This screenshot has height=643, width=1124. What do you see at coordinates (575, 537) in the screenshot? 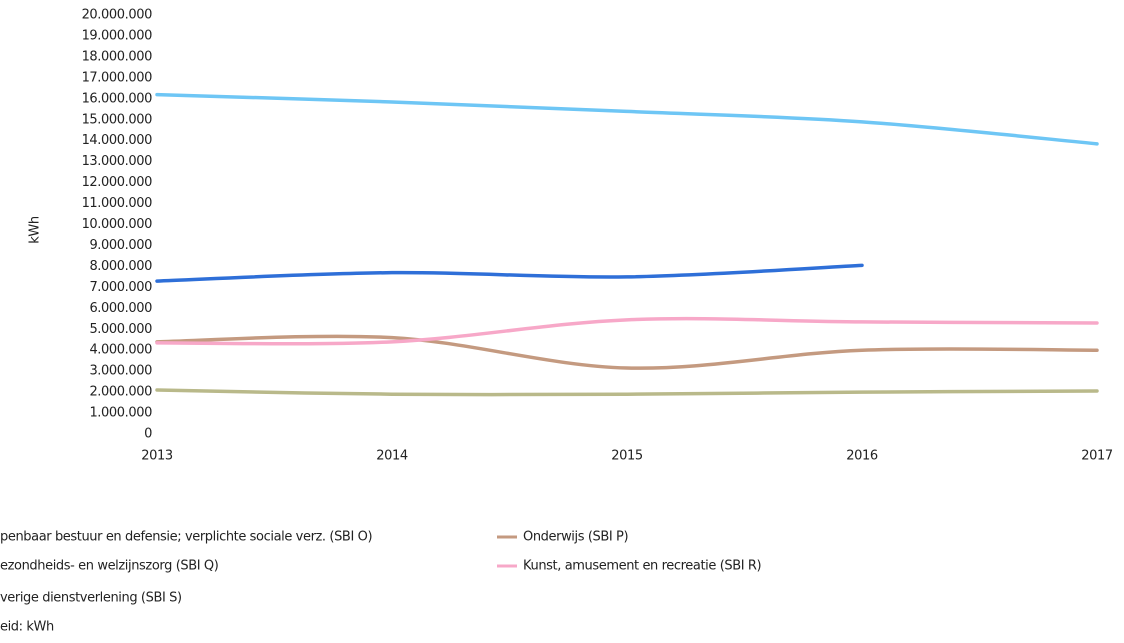
I see `legend-label: Onderwijs (SBI P)` at bounding box center [575, 537].